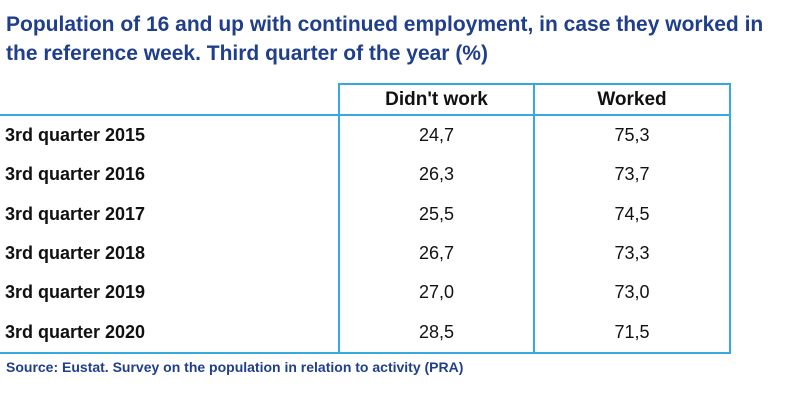  What do you see at coordinates (436, 293) in the screenshot?
I see `didnt-work-cell: 27,0` at bounding box center [436, 293].